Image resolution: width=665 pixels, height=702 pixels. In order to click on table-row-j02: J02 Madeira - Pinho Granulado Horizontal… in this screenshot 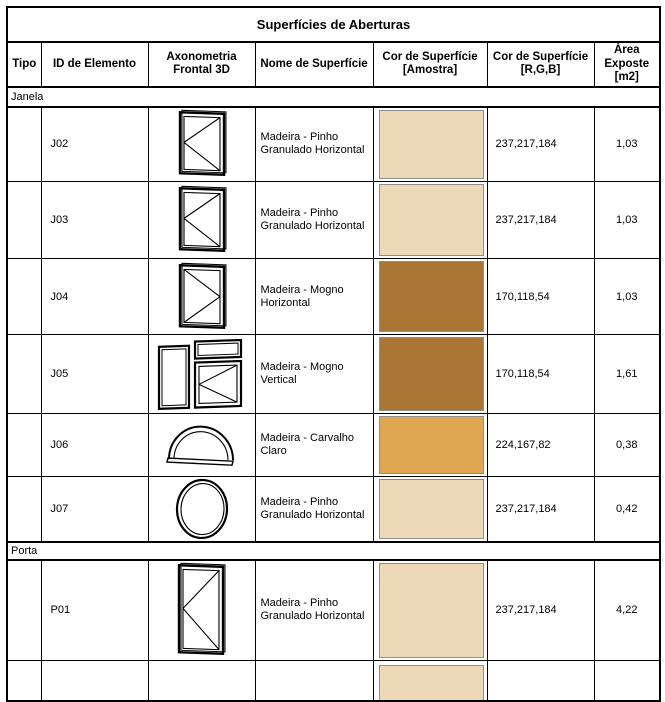, I will do `click(333, 144)`.